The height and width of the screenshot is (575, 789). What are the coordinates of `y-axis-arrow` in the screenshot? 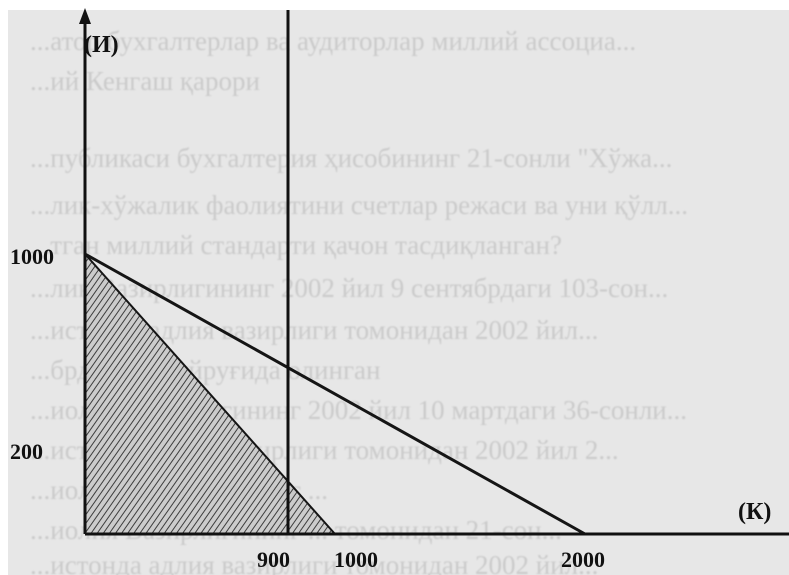 It's located at (85, 16).